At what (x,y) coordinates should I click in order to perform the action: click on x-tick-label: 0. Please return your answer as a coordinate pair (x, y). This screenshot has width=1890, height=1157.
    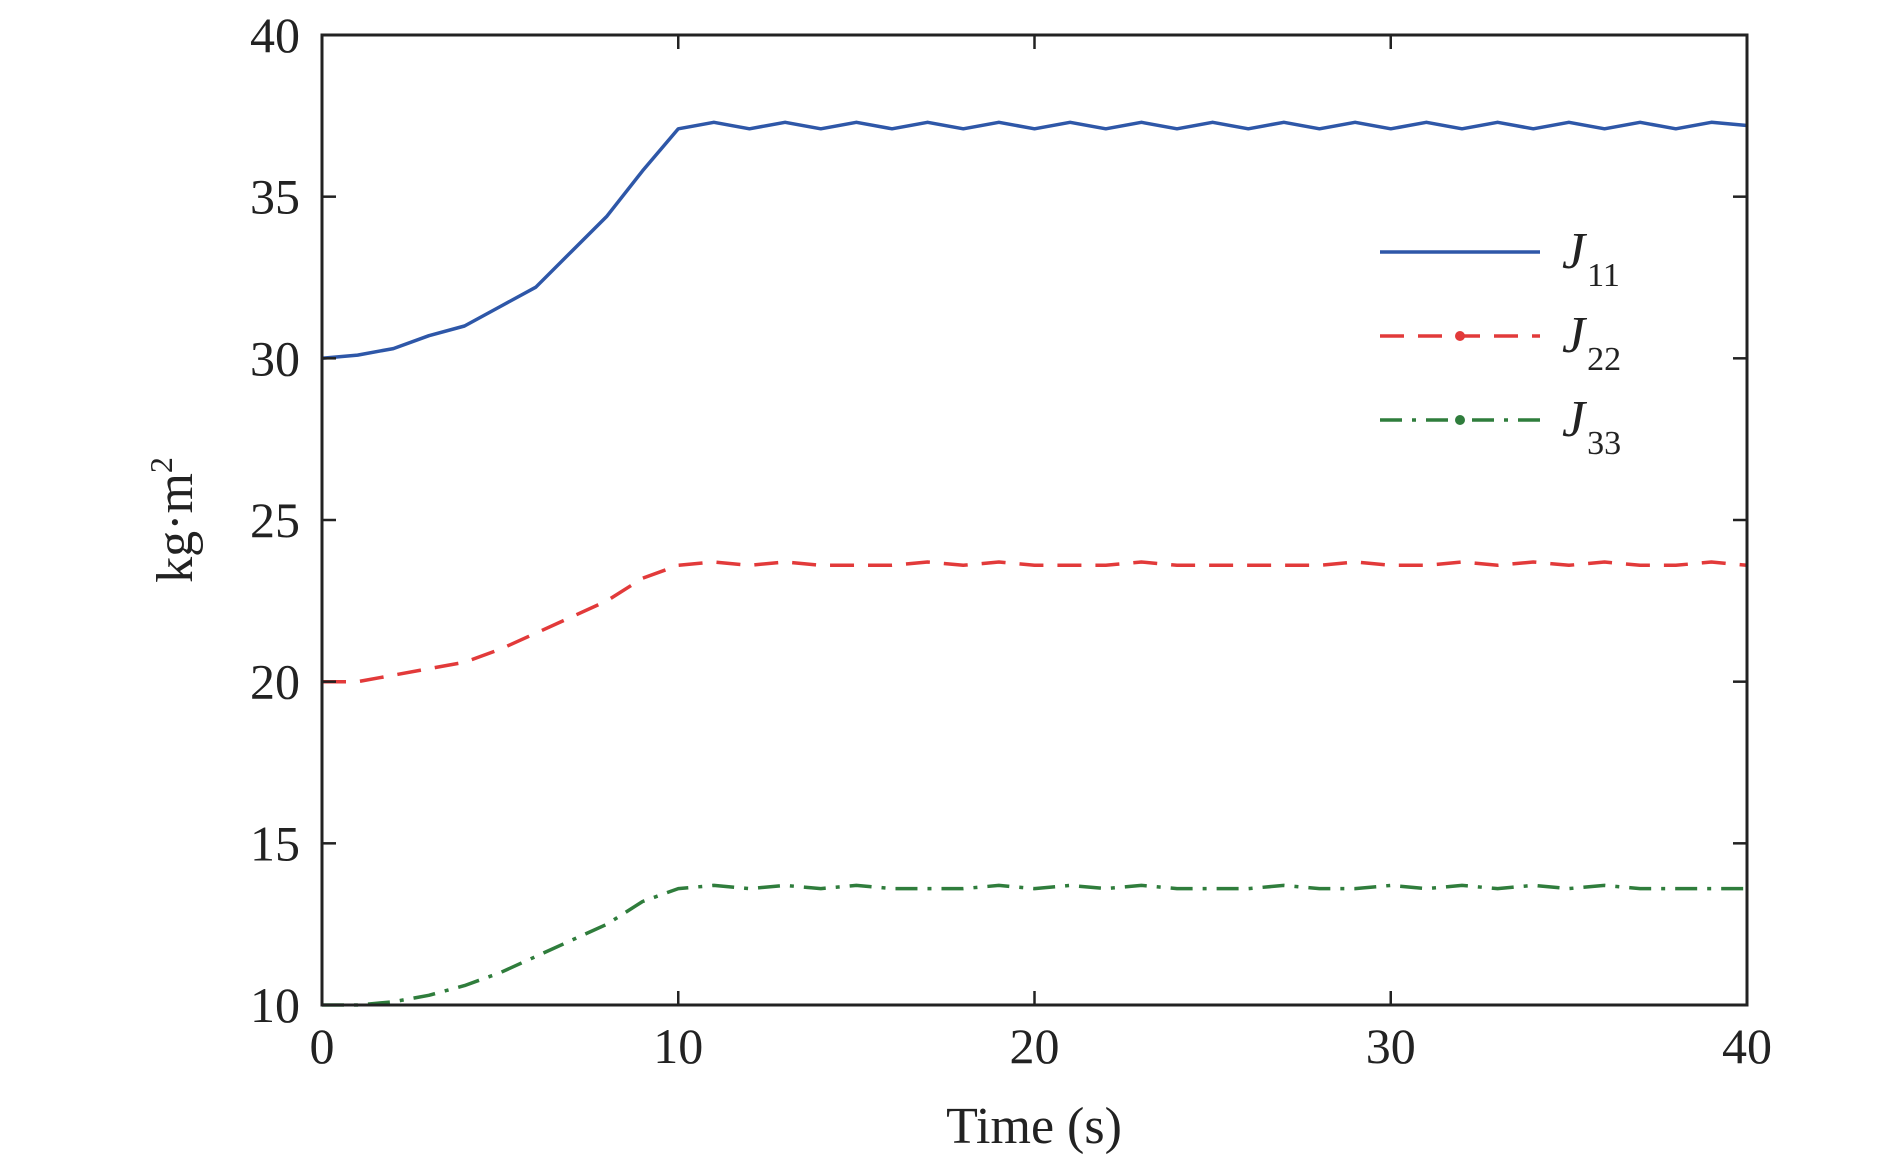
    Looking at the image, I should click on (322, 1046).